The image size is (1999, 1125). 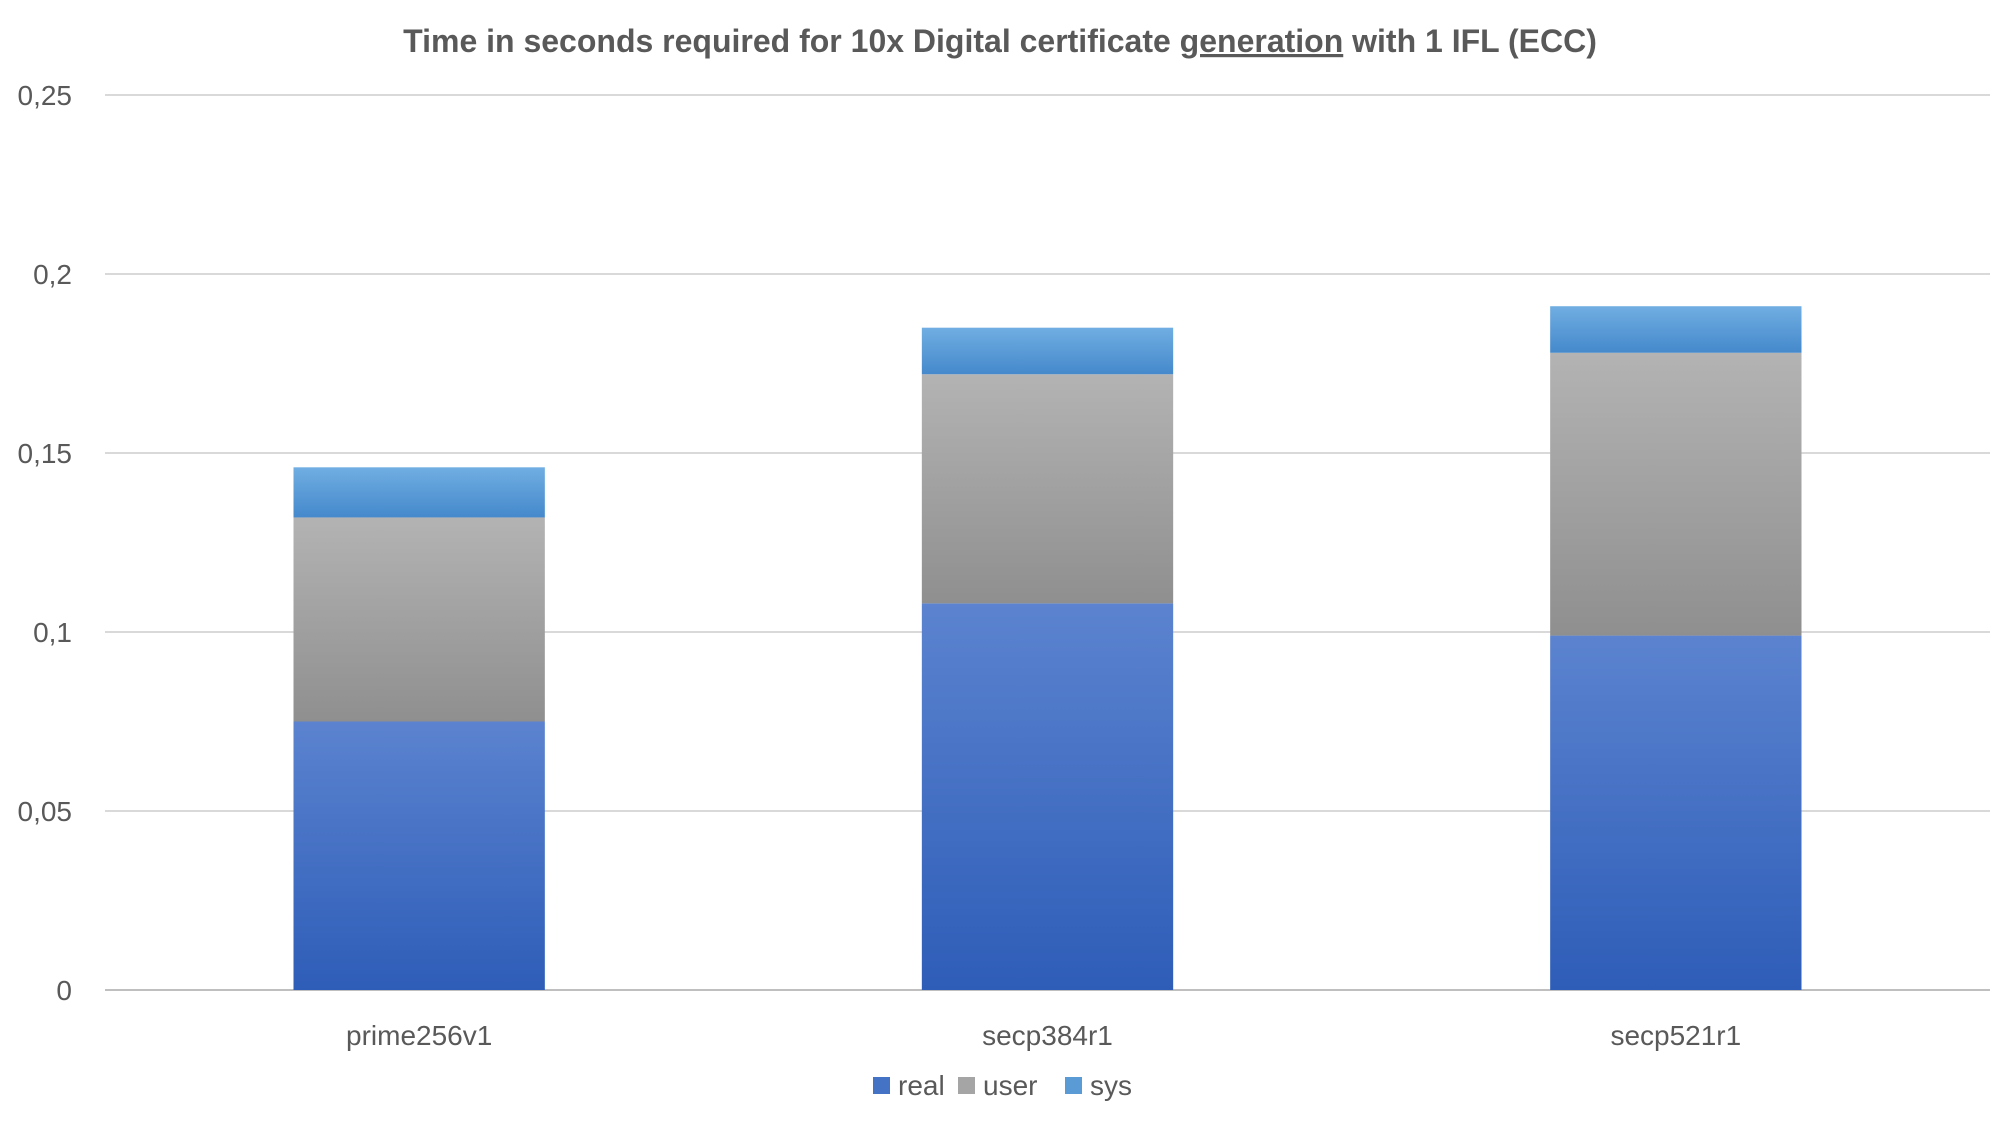 I want to click on x-tick-label: secp521r1, so click(x=1675, y=1035).